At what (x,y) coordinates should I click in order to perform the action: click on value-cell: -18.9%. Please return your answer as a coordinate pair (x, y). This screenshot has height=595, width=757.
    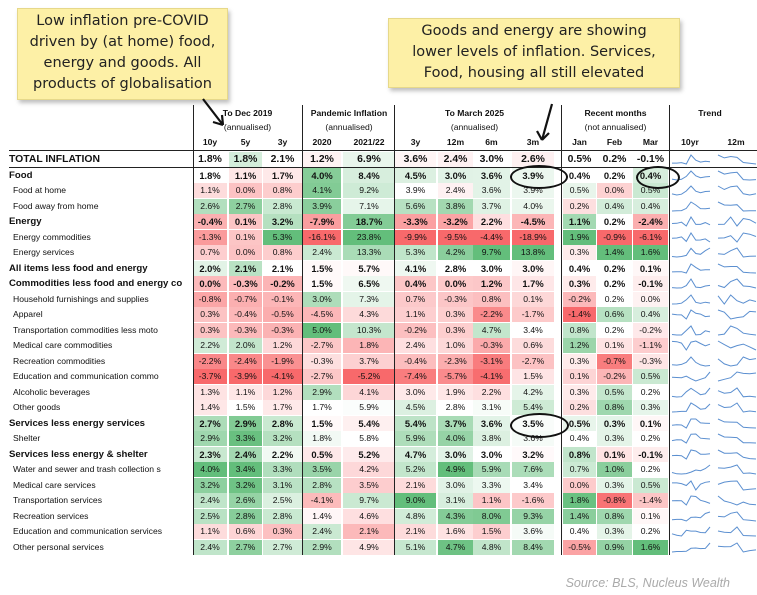
    Looking at the image, I should click on (533, 237).